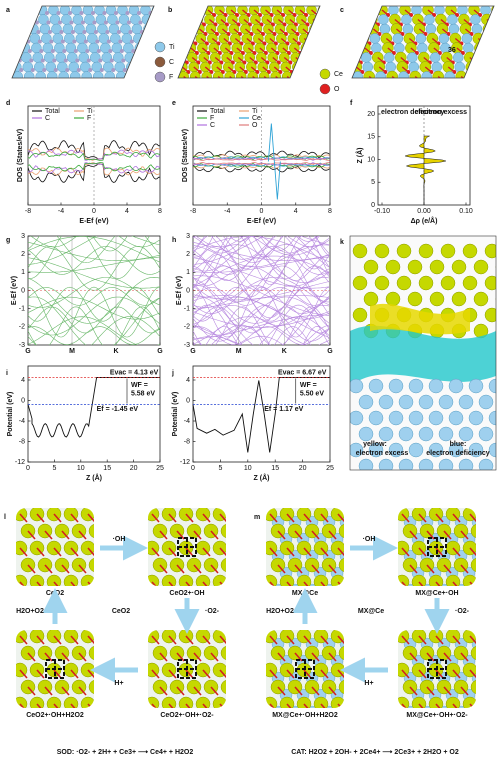  What do you see at coordinates (262, 211) in the screenshot?
I see `x-tick-label: 0` at bounding box center [262, 211].